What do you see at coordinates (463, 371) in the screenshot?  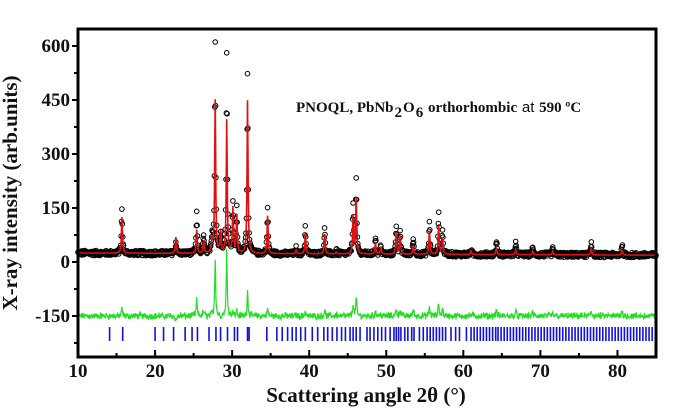 I see `x-tick-label: 60` at bounding box center [463, 371].